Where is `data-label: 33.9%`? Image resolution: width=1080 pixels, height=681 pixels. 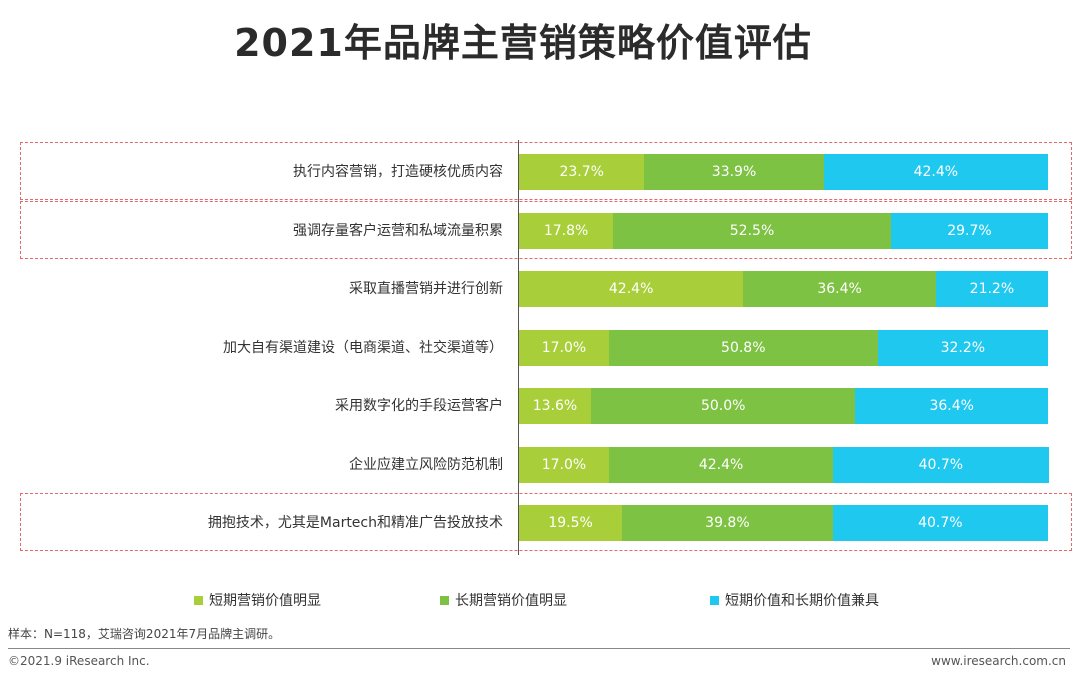 data-label: 33.9% is located at coordinates (734, 172).